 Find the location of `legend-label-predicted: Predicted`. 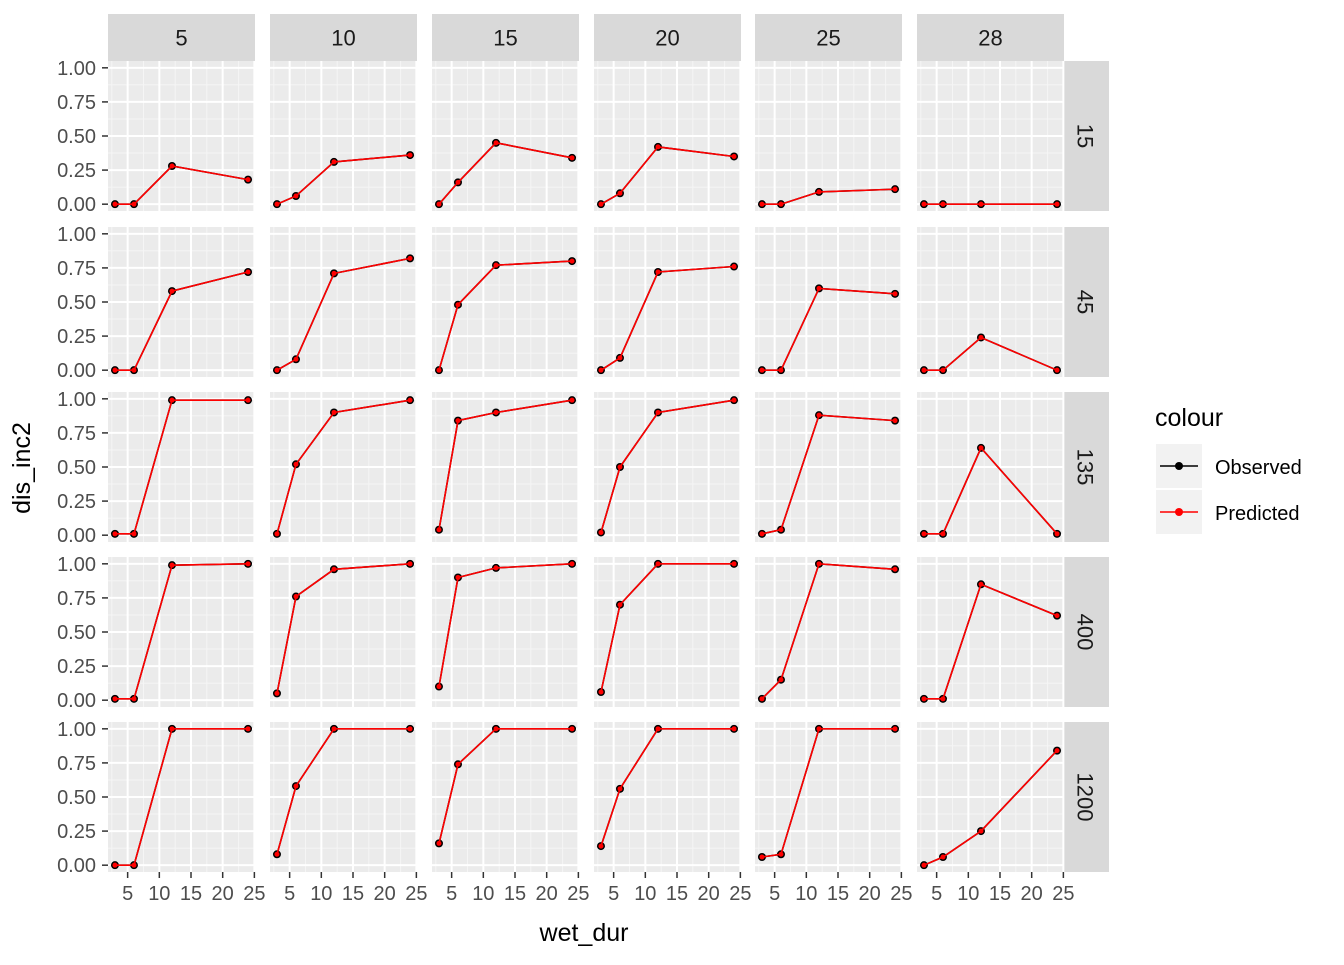

legend-label-predicted: Predicted is located at coordinates (1257, 514).